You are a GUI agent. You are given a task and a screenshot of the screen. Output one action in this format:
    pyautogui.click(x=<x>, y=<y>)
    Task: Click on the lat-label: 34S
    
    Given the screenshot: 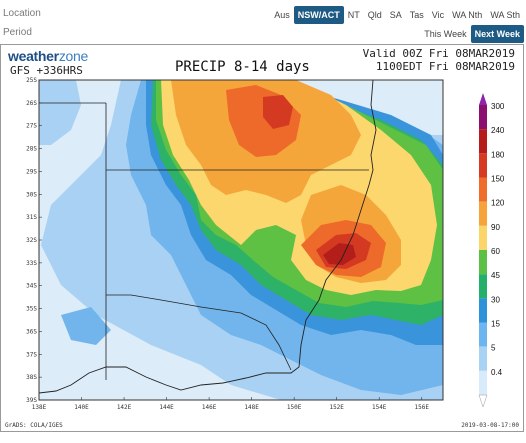 What is the action you would take?
    pyautogui.click(x=31, y=286)
    